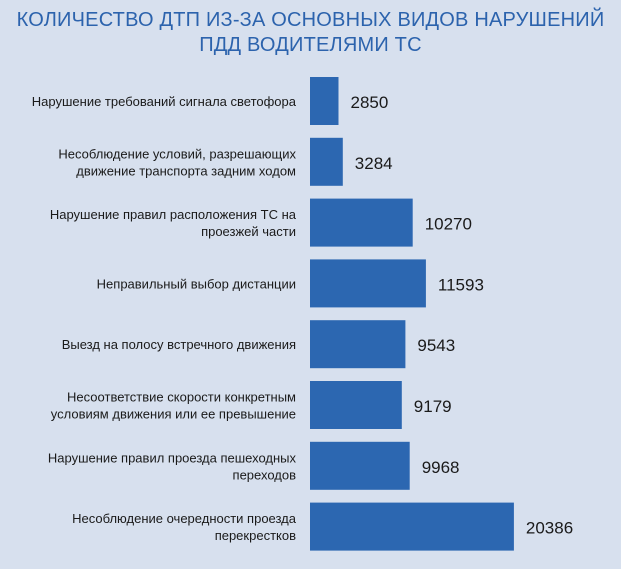 This screenshot has width=621, height=569. What do you see at coordinates (370, 102) in the screenshot?
I see `data-label-1: 2850` at bounding box center [370, 102].